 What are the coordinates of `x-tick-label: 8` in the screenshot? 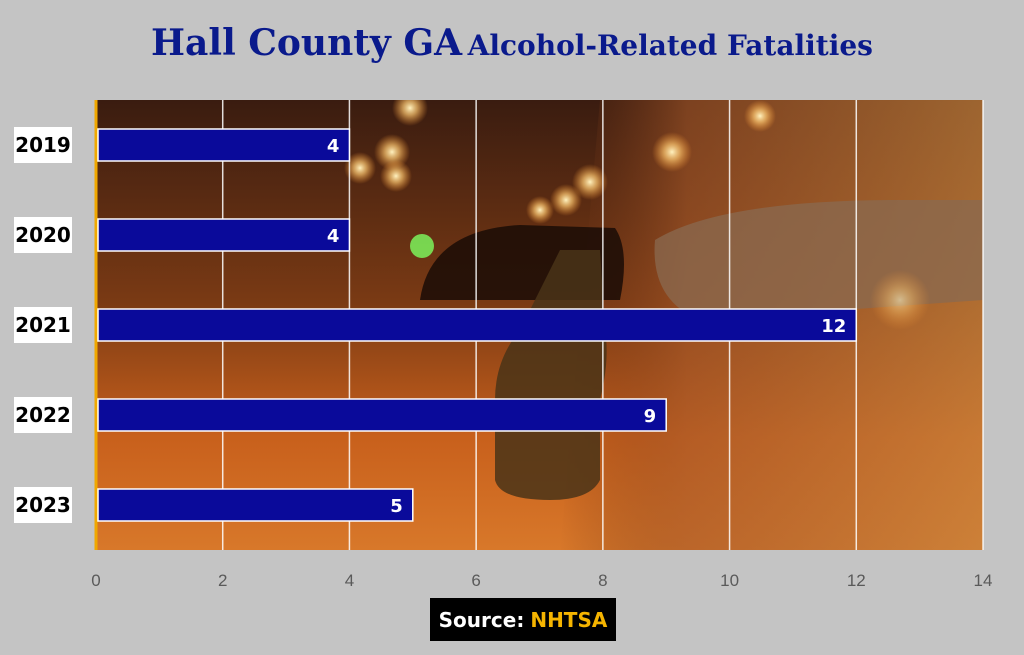 It's located at (602, 580).